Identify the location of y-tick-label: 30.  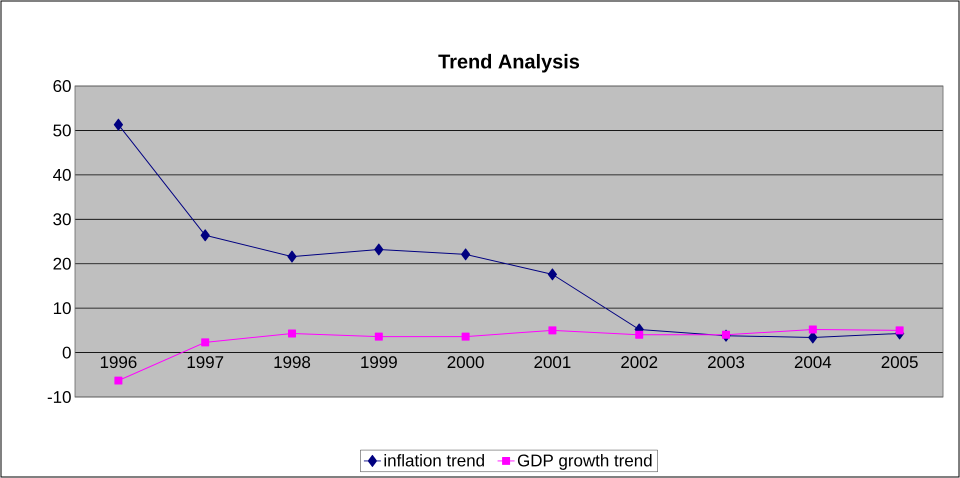
(62, 219).